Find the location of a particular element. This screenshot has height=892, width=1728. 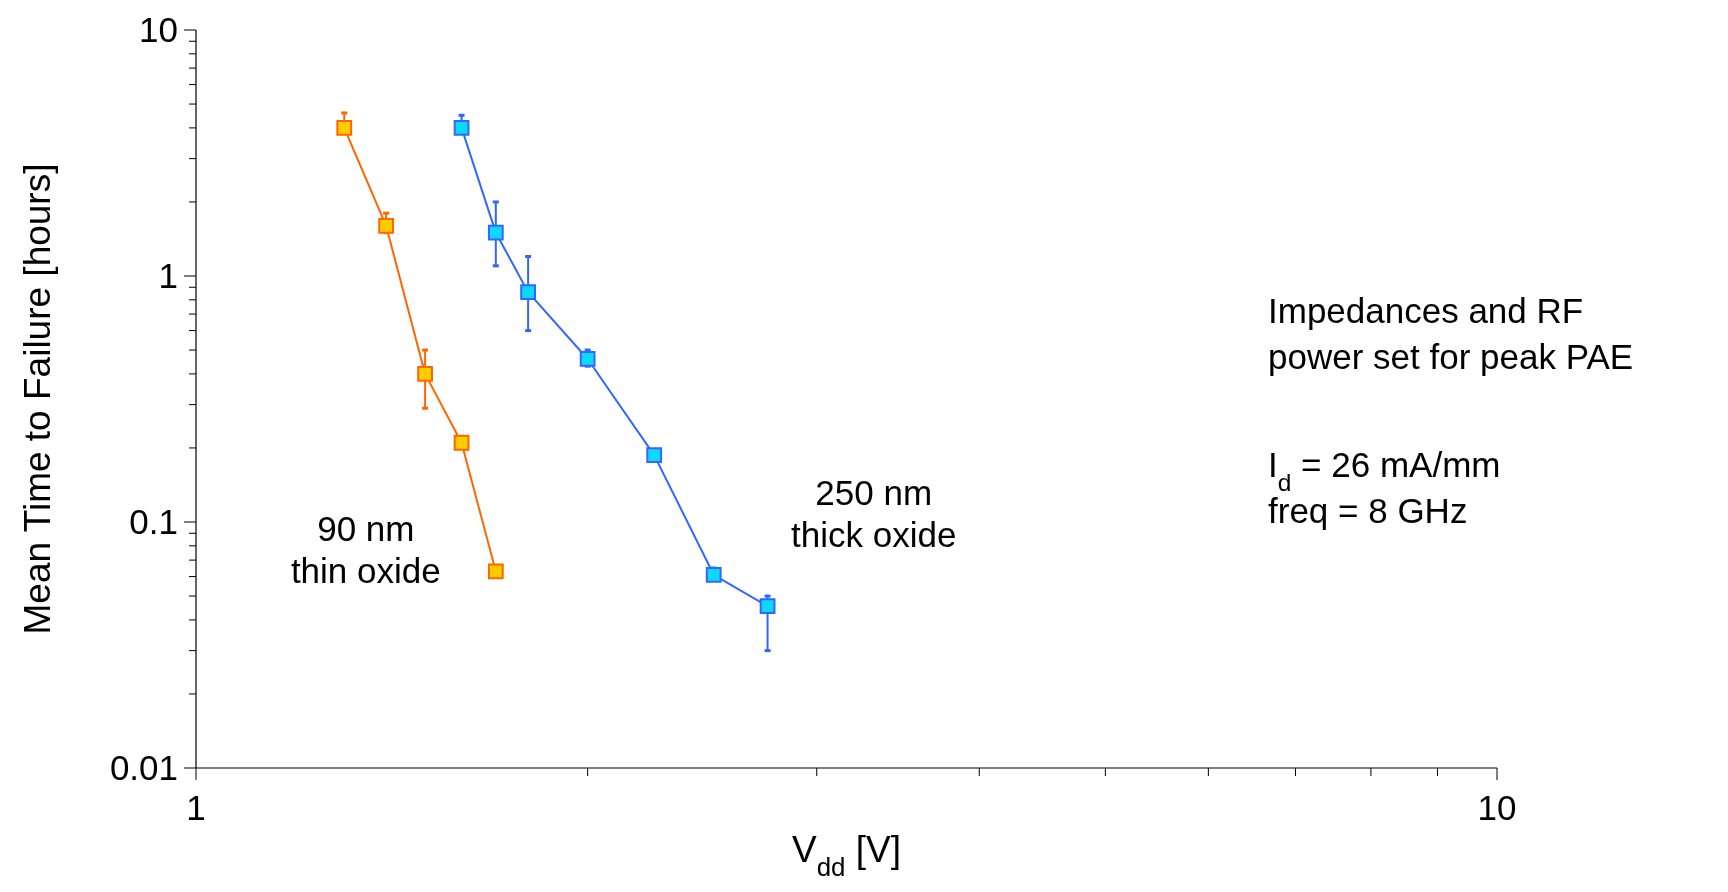

annotation: Impedances and RF is located at coordinates (1426, 310).